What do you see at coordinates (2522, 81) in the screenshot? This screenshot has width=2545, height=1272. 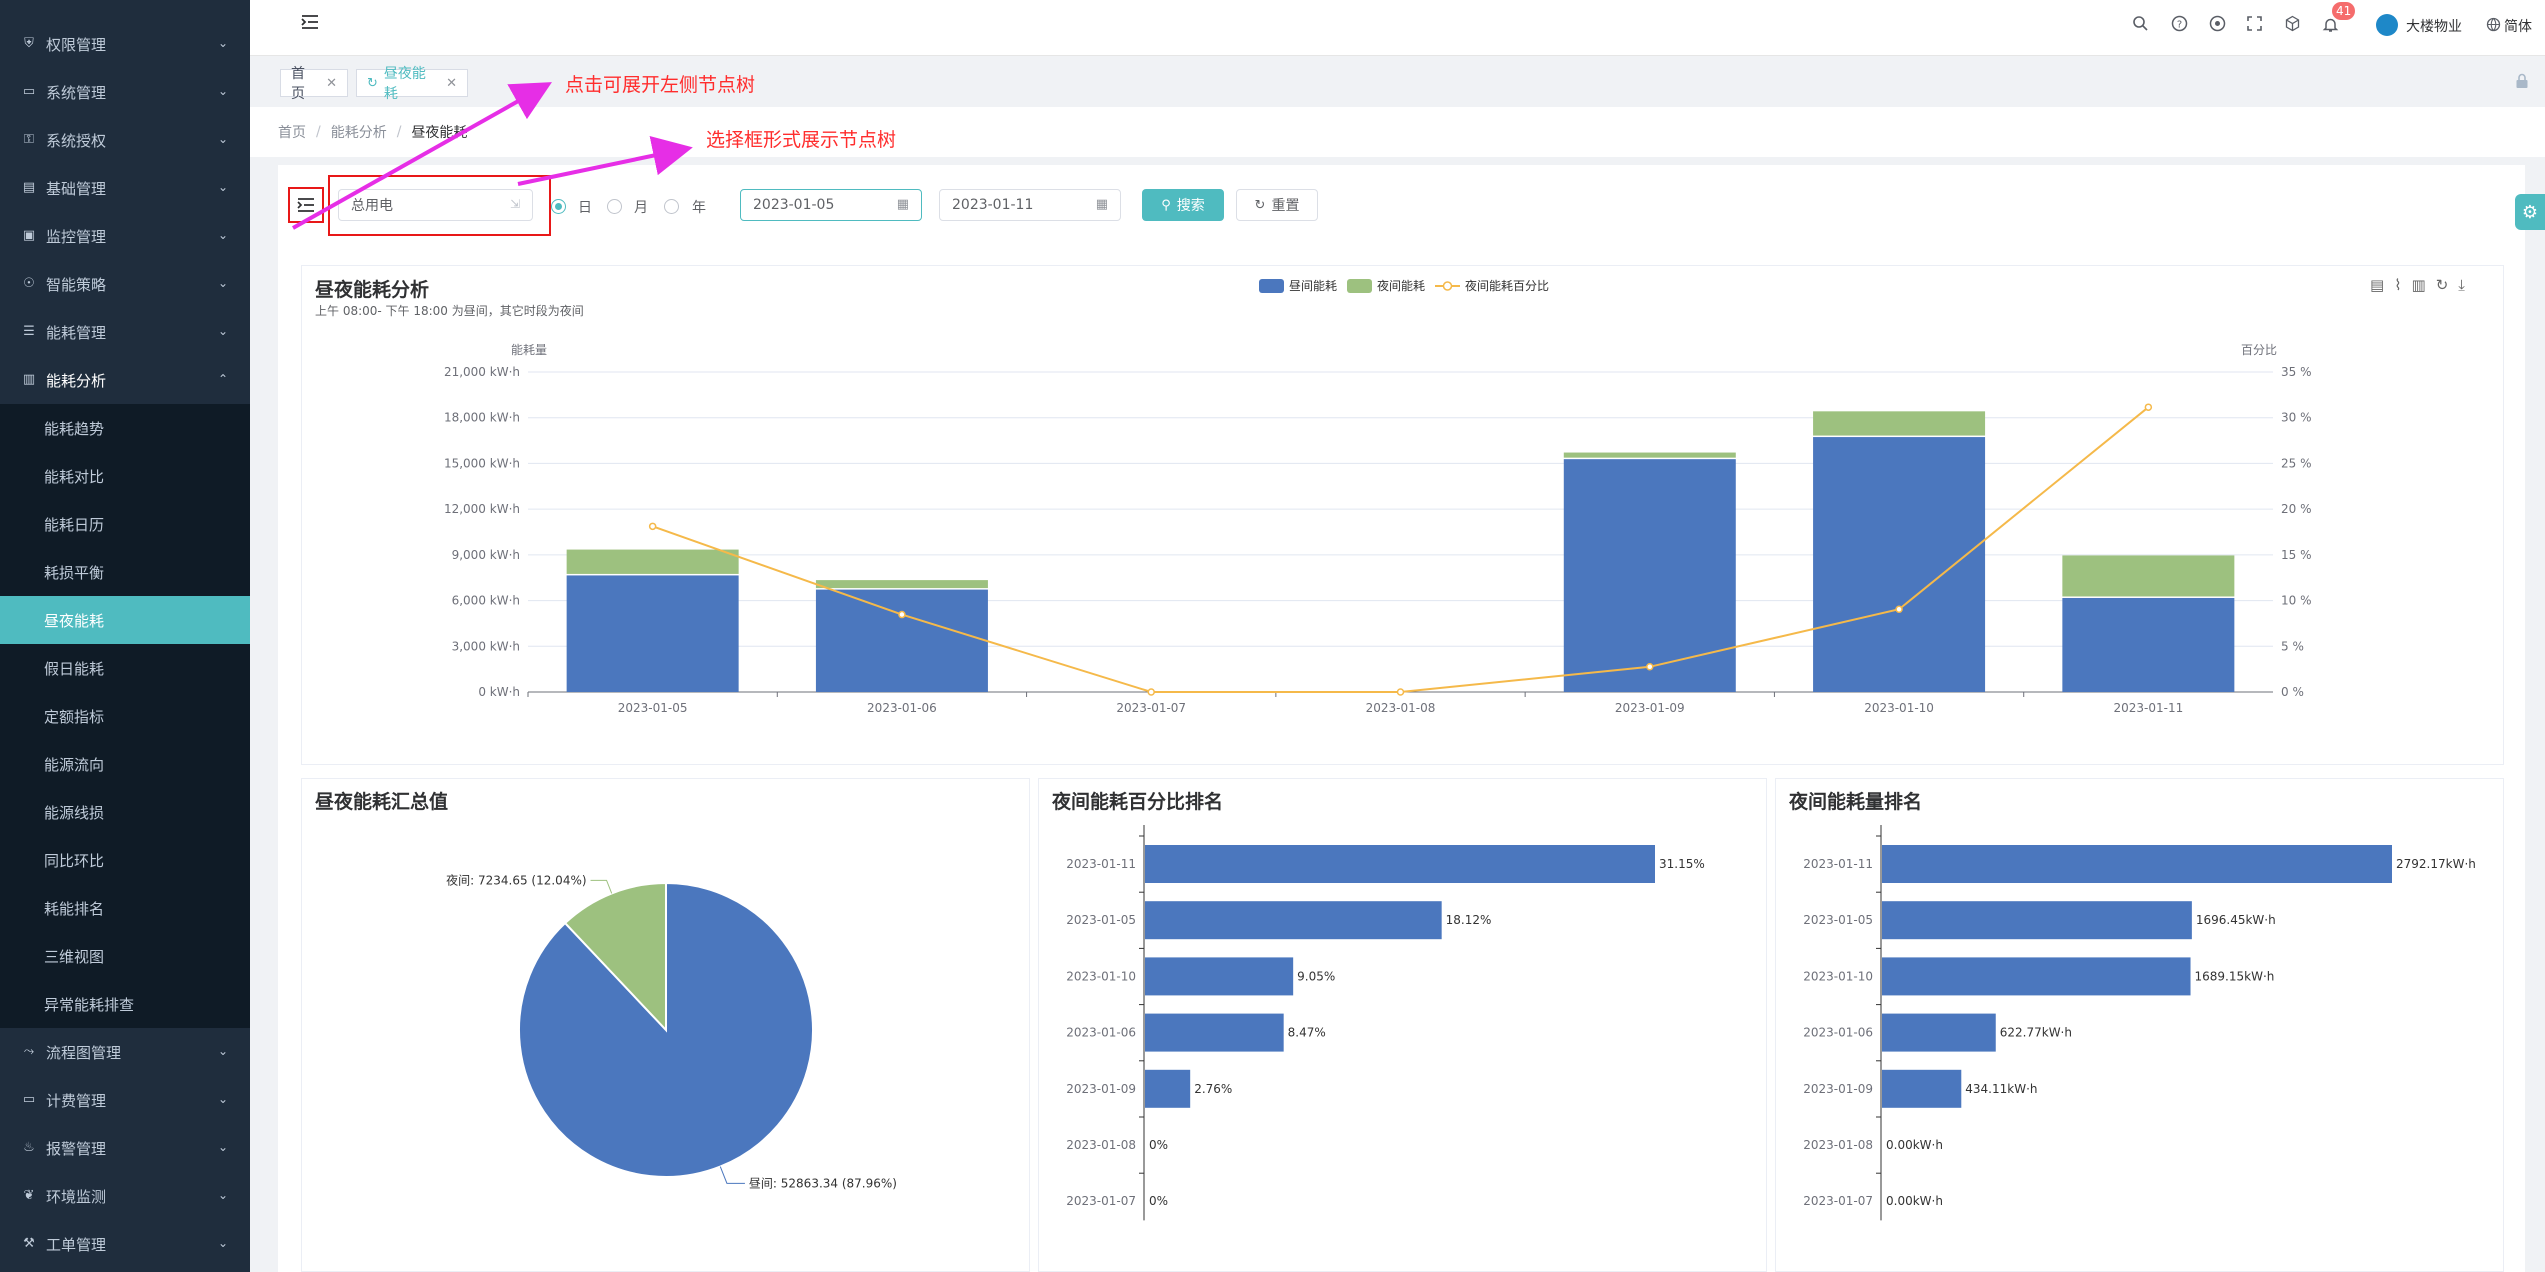 I see `lock-icon` at bounding box center [2522, 81].